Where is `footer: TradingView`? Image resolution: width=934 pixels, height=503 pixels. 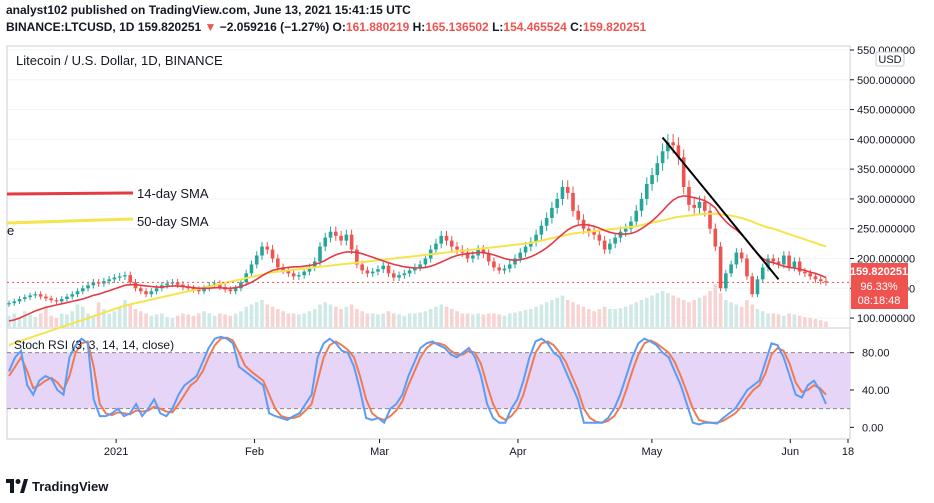 footer: TradingView is located at coordinates (57, 486).